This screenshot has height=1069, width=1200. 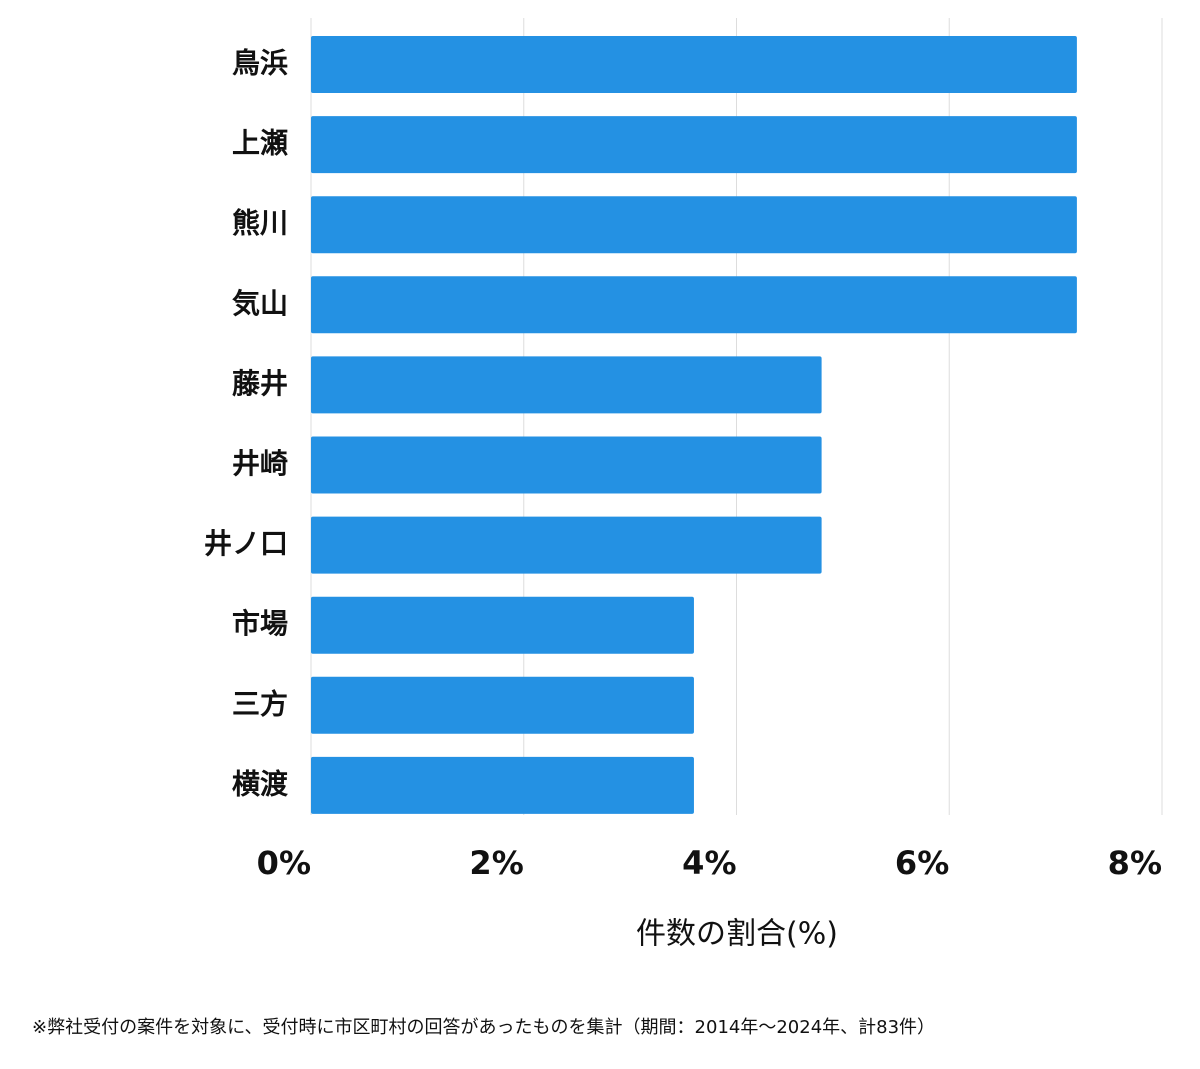 I want to click on x-tick-label: 4%, so click(x=709, y=863).